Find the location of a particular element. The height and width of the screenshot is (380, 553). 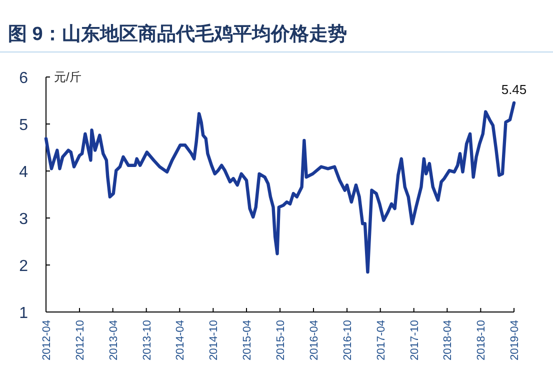

ytick: 4 is located at coordinates (23, 172).